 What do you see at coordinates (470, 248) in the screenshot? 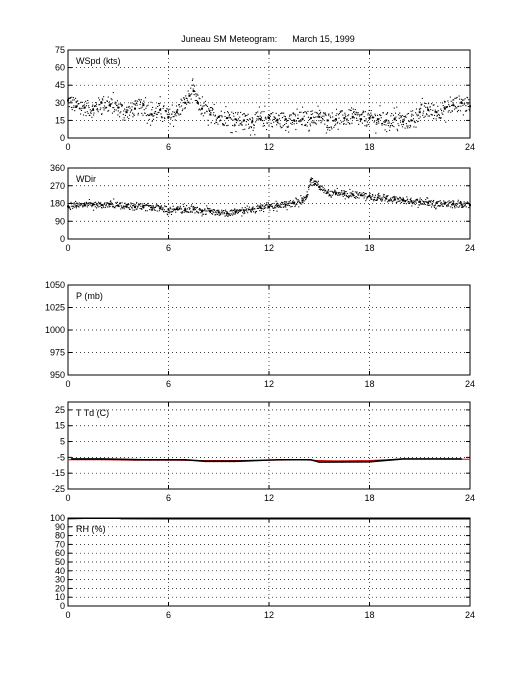
I see `wind-direction-xtick-label: 24` at bounding box center [470, 248].